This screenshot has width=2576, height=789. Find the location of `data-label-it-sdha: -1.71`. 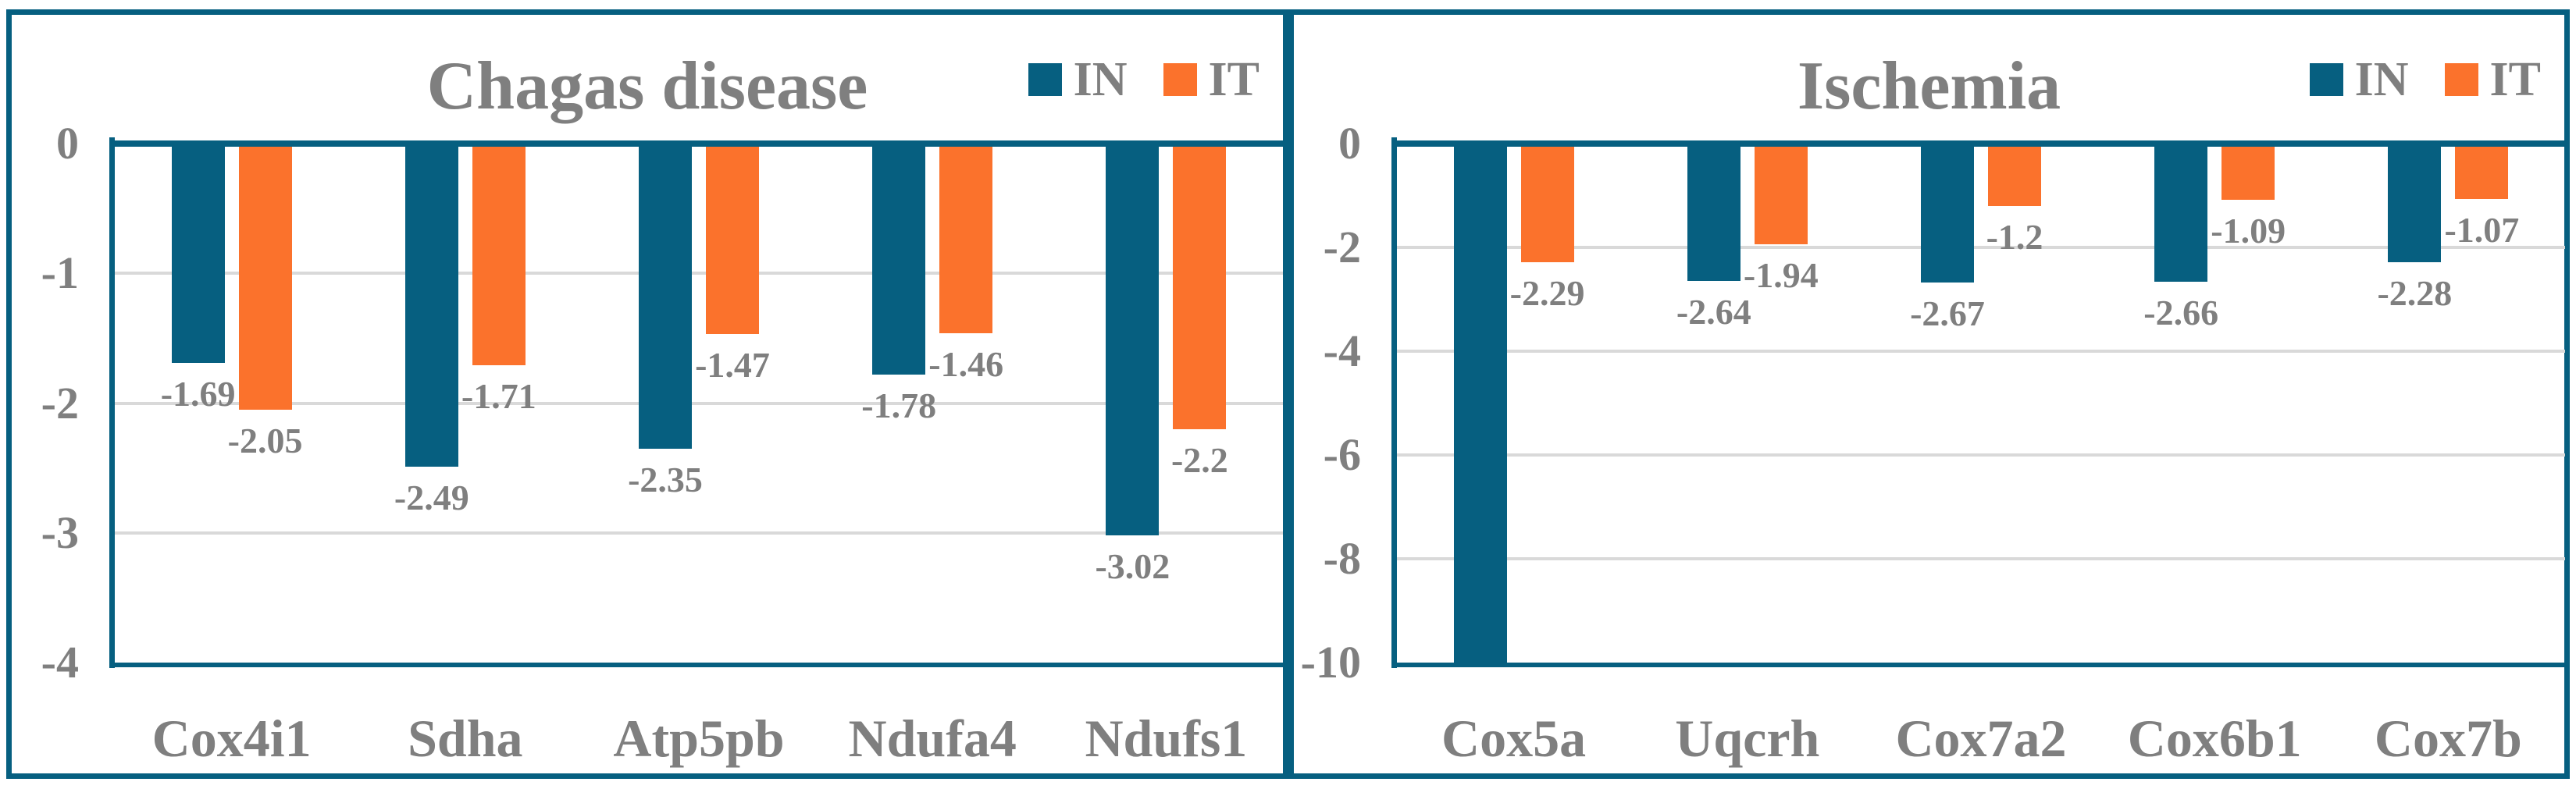

data-label-it-sdha: -1.71 is located at coordinates (498, 396).